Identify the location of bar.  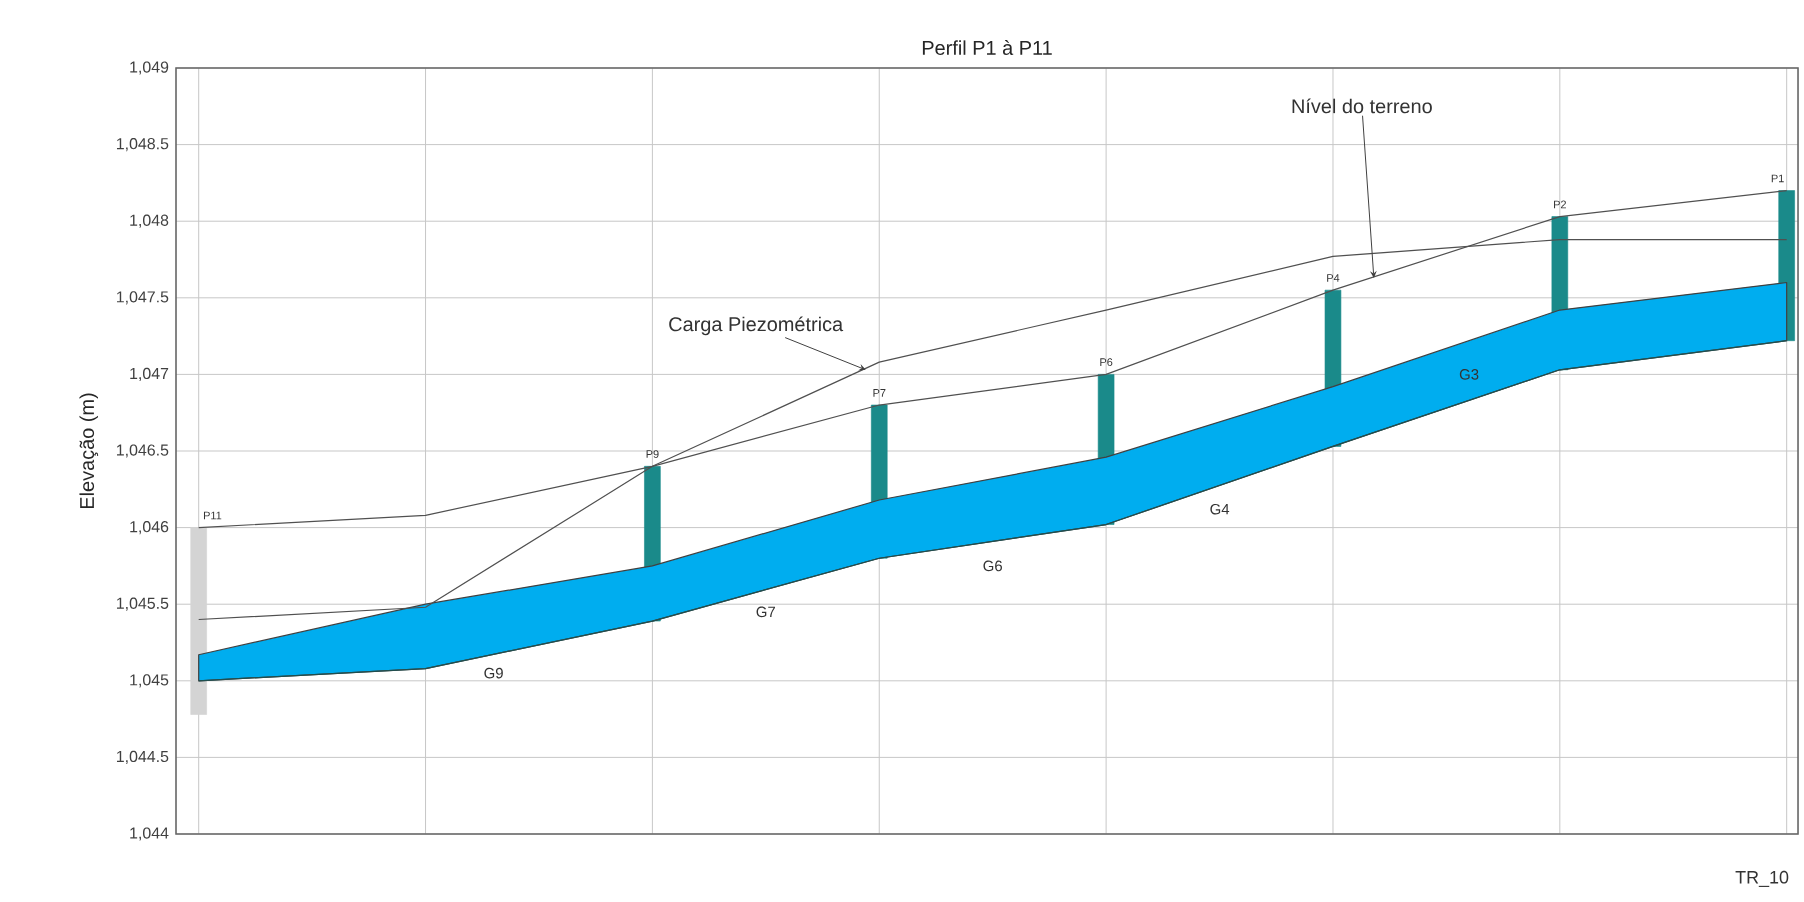
(198, 621).